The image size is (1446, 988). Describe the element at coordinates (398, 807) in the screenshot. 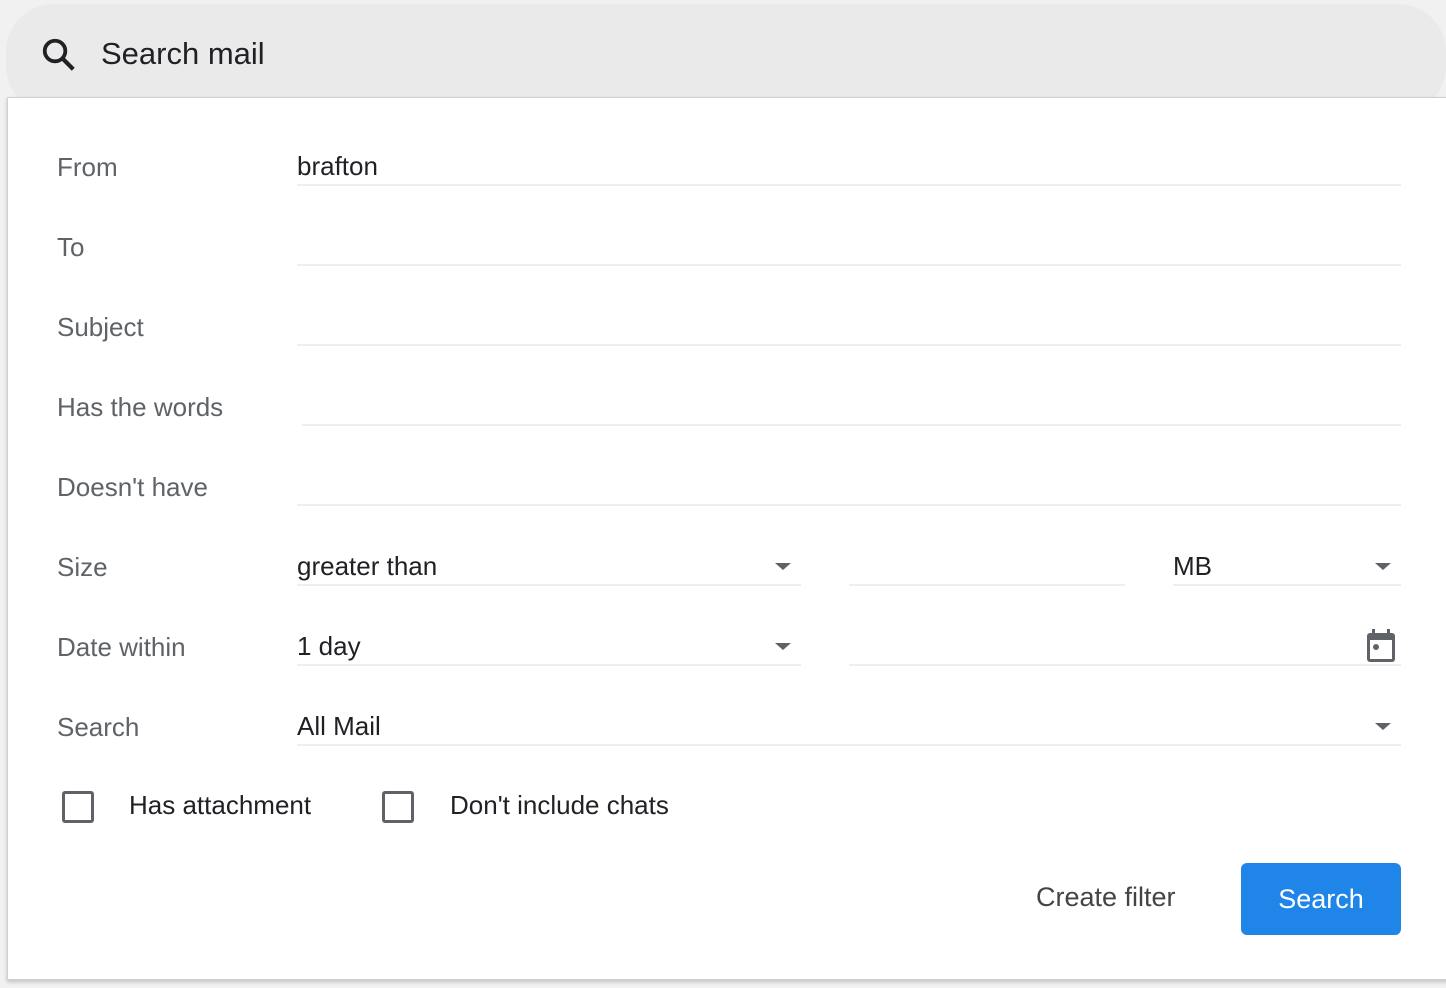

I see `dont-include-chats-checkbox` at that location.